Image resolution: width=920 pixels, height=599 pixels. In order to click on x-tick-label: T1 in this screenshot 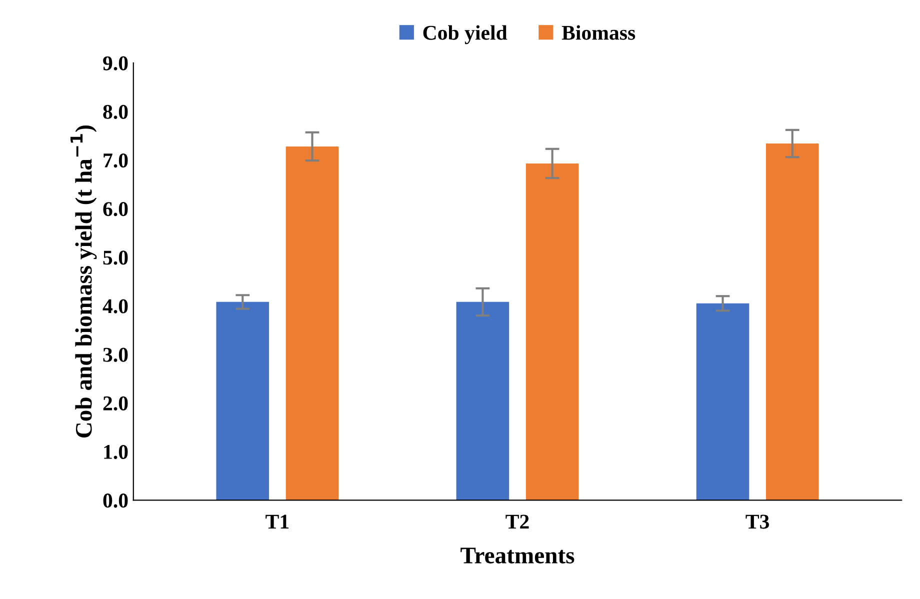, I will do `click(277, 521)`.